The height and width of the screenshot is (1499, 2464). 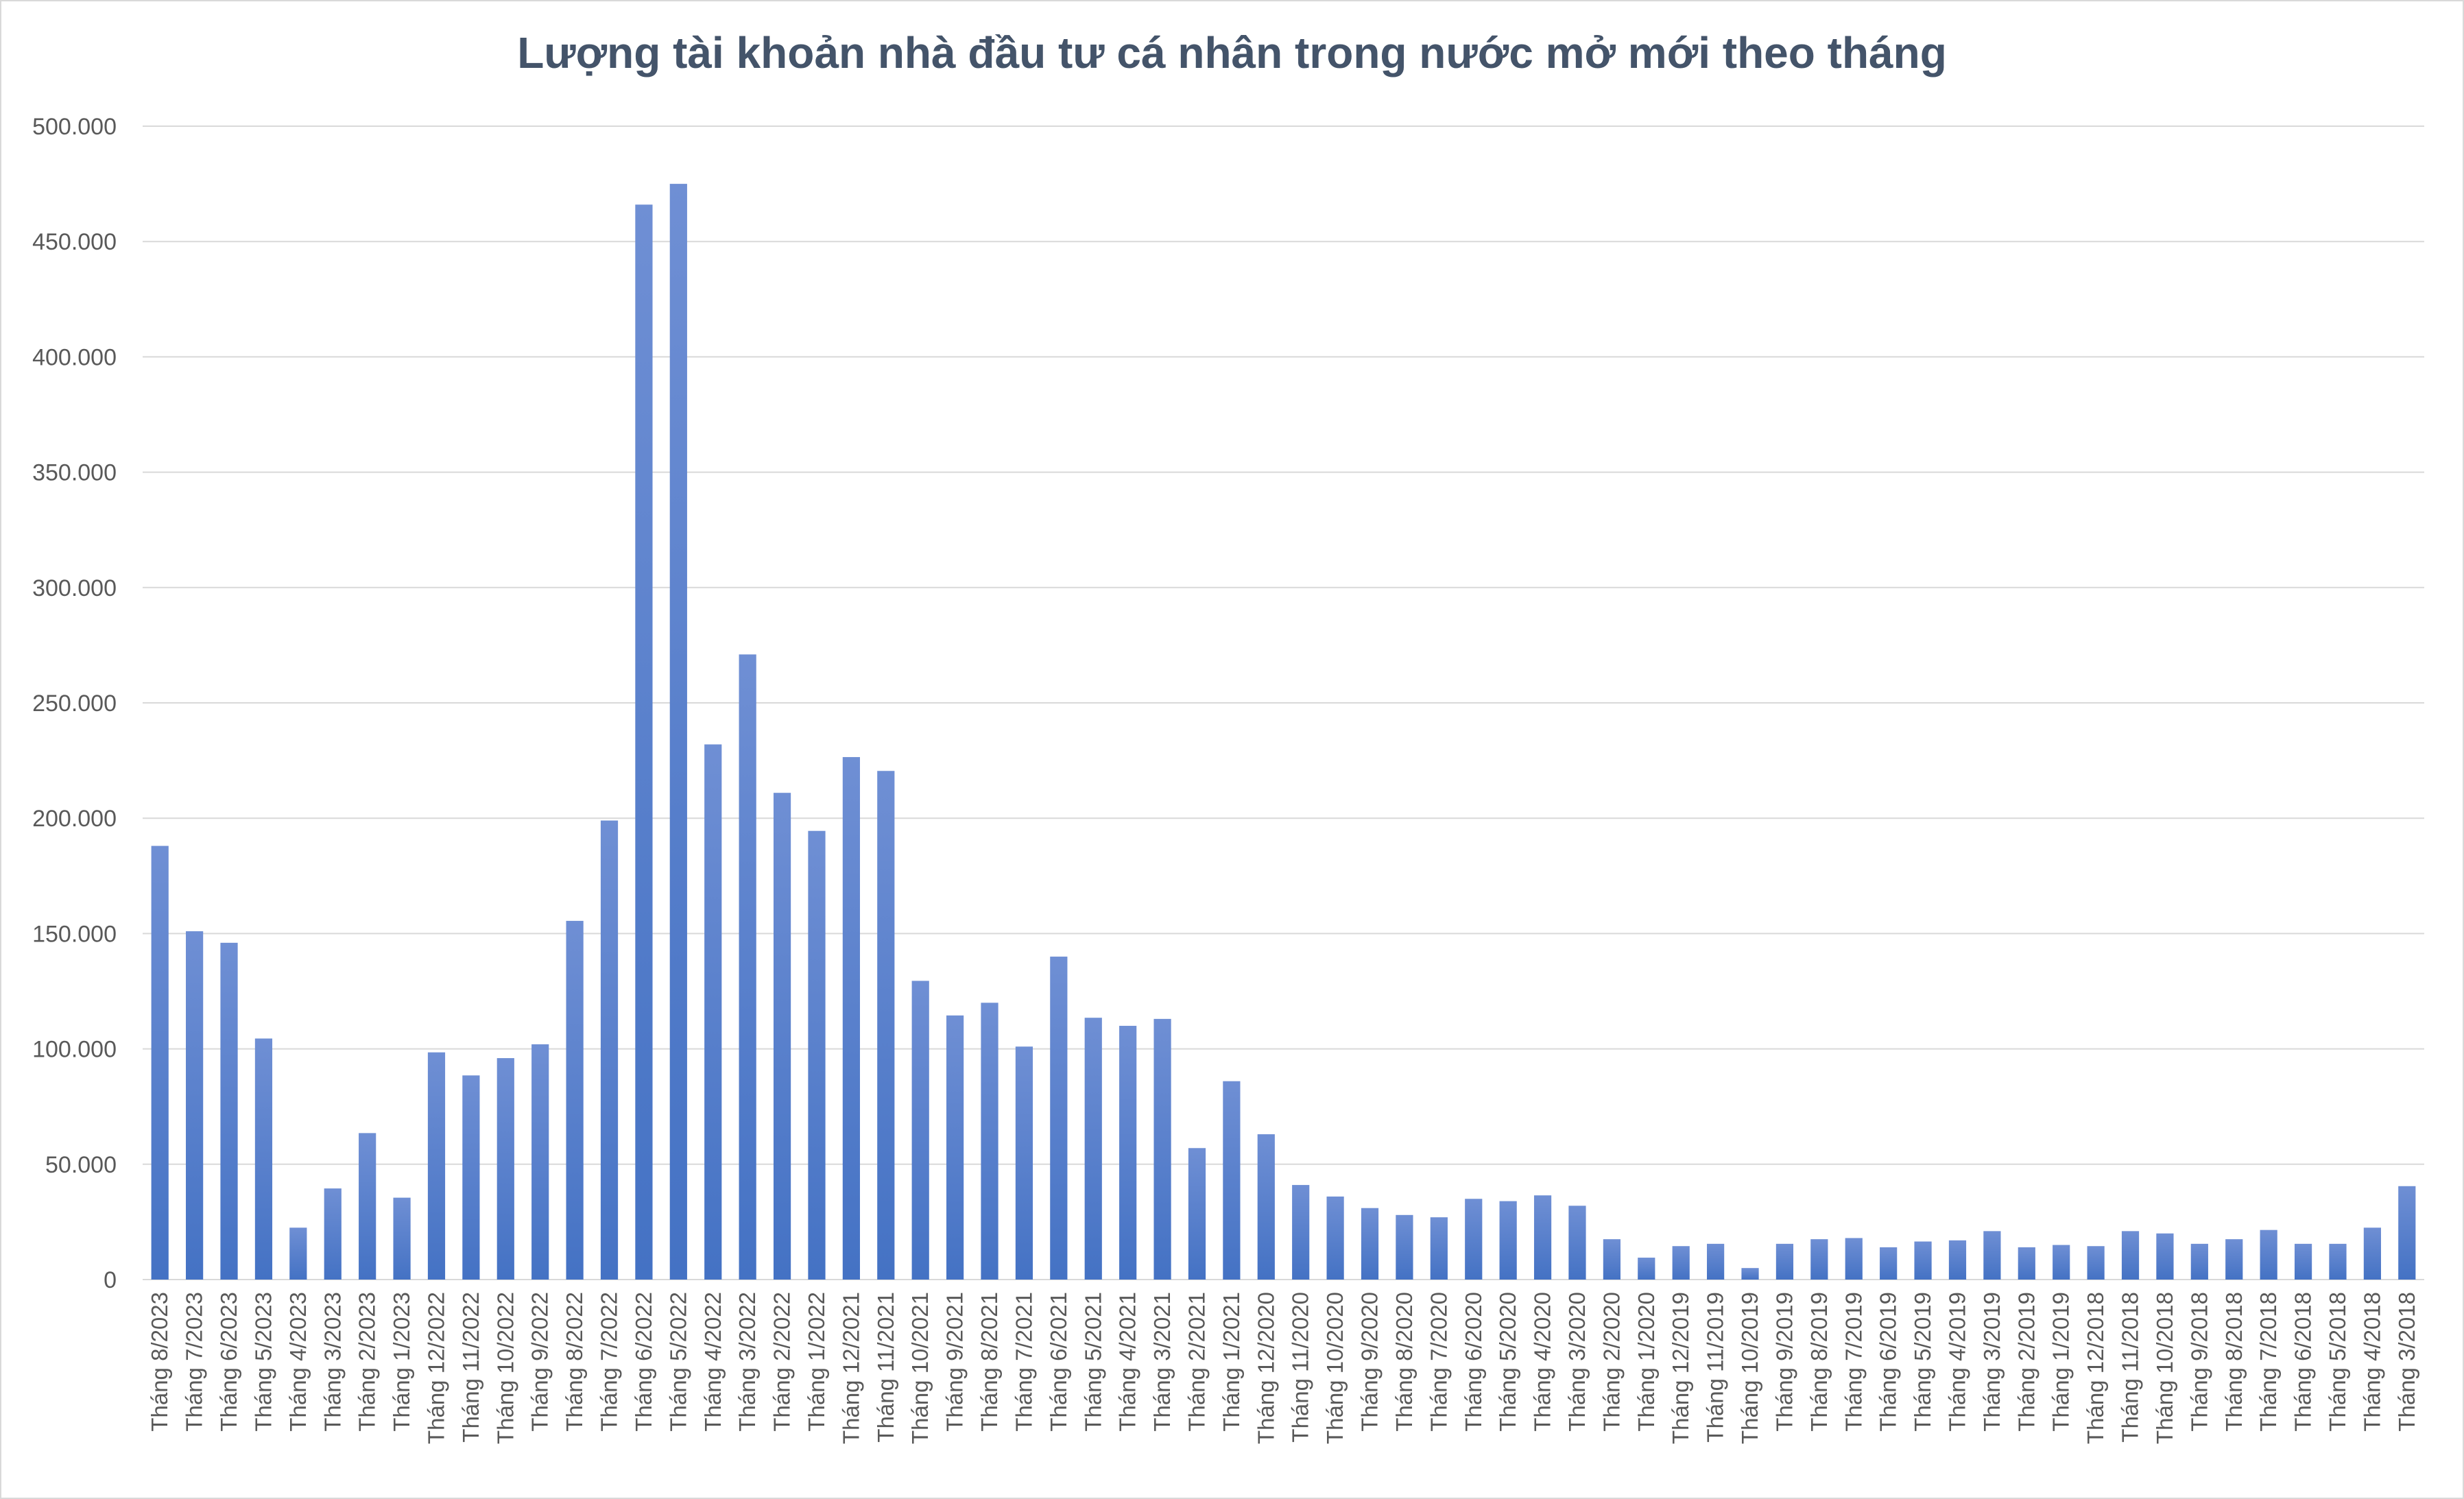 I want to click on x-tick-label: Tháng 2/2023, so click(x=367, y=1362).